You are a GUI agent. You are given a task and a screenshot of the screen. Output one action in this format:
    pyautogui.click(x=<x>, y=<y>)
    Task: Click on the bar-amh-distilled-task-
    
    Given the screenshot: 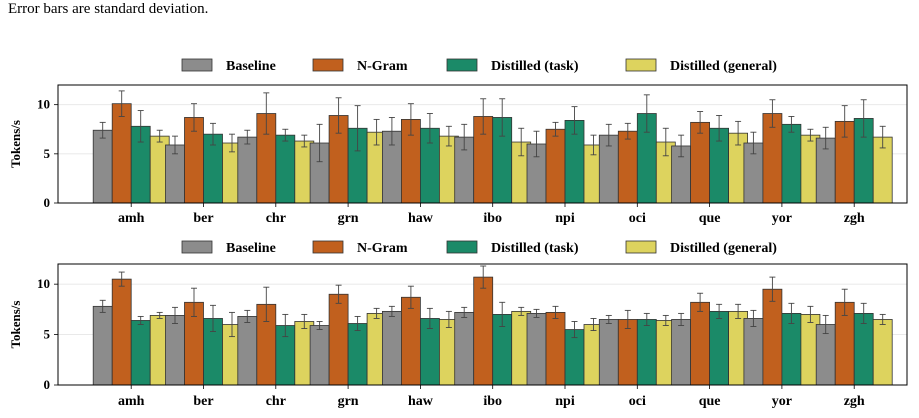 What is the action you would take?
    pyautogui.click(x=140, y=353)
    